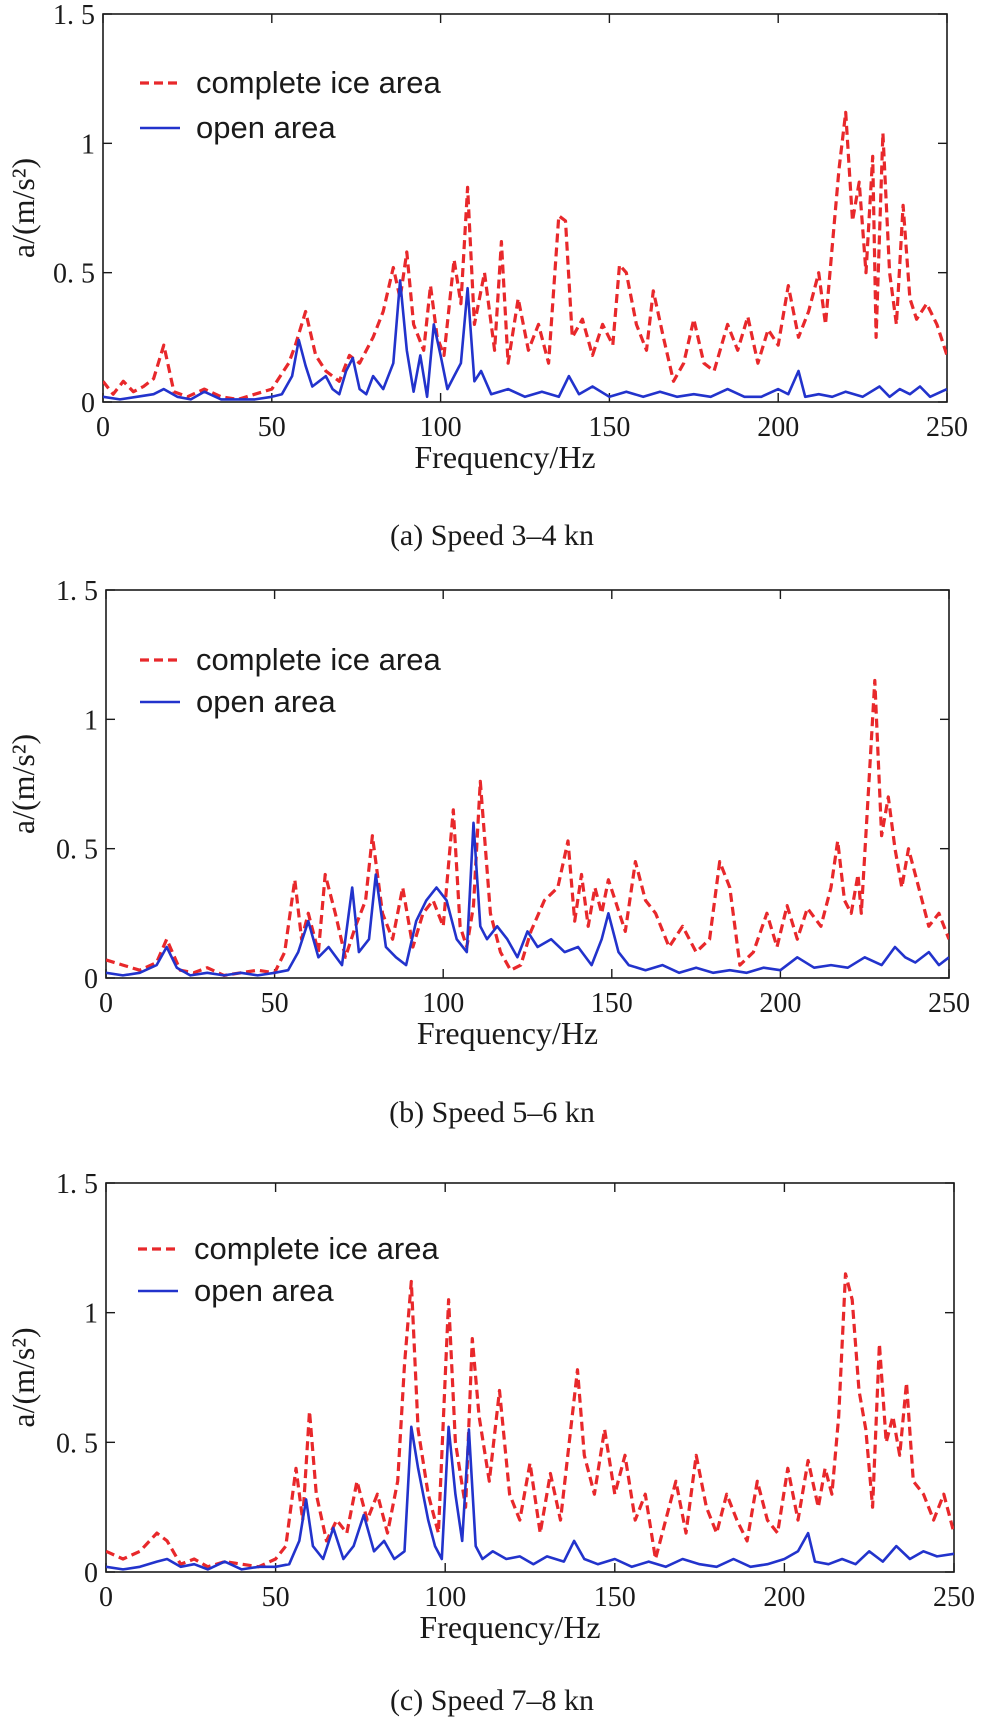 This screenshot has width=984, height=1723. I want to click on figure-caption: (a) Speed 3–4 kn, so click(492, 535).